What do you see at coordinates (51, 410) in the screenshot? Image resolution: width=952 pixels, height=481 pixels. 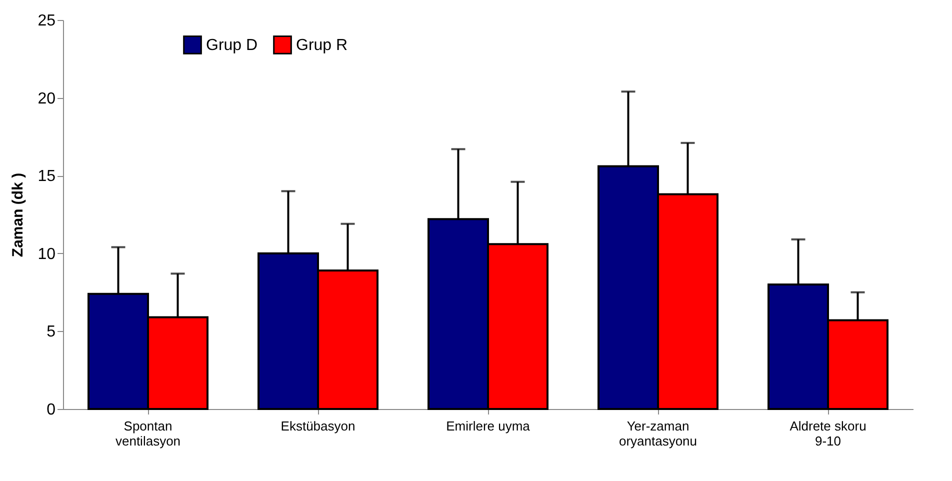 I see `y-tick-label: 0` at bounding box center [51, 410].